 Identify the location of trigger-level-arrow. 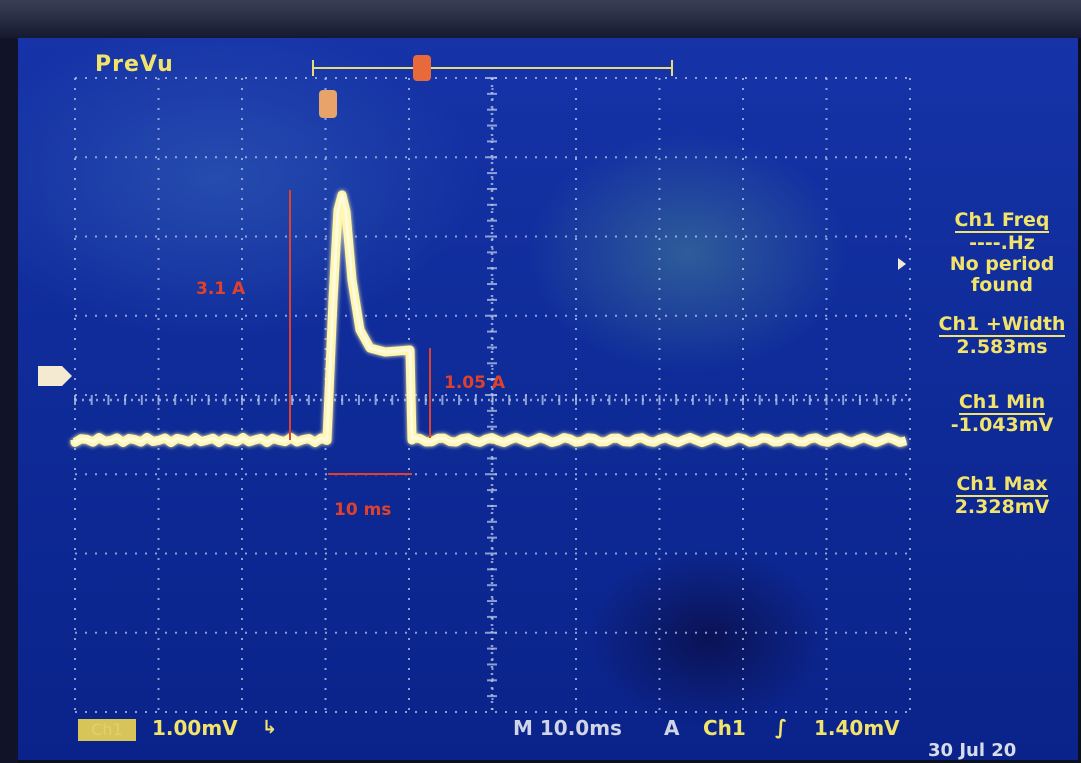
(902, 264).